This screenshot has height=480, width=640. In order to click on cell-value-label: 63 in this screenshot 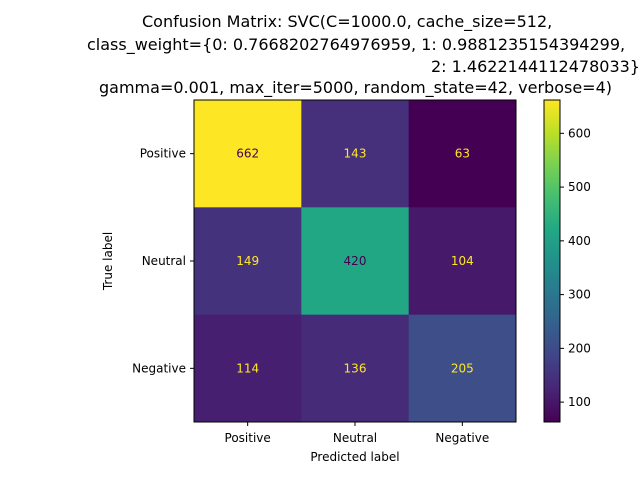, I will do `click(462, 154)`.